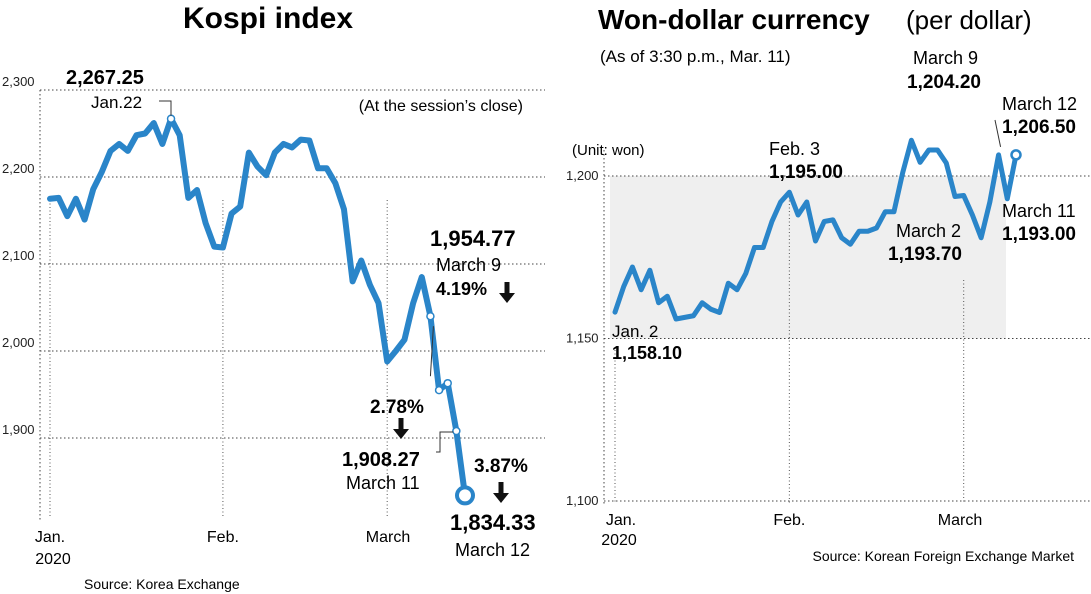 The image size is (1091, 594). What do you see at coordinates (619, 540) in the screenshot?
I see `fx-xtick-sublabel: 2020` at bounding box center [619, 540].